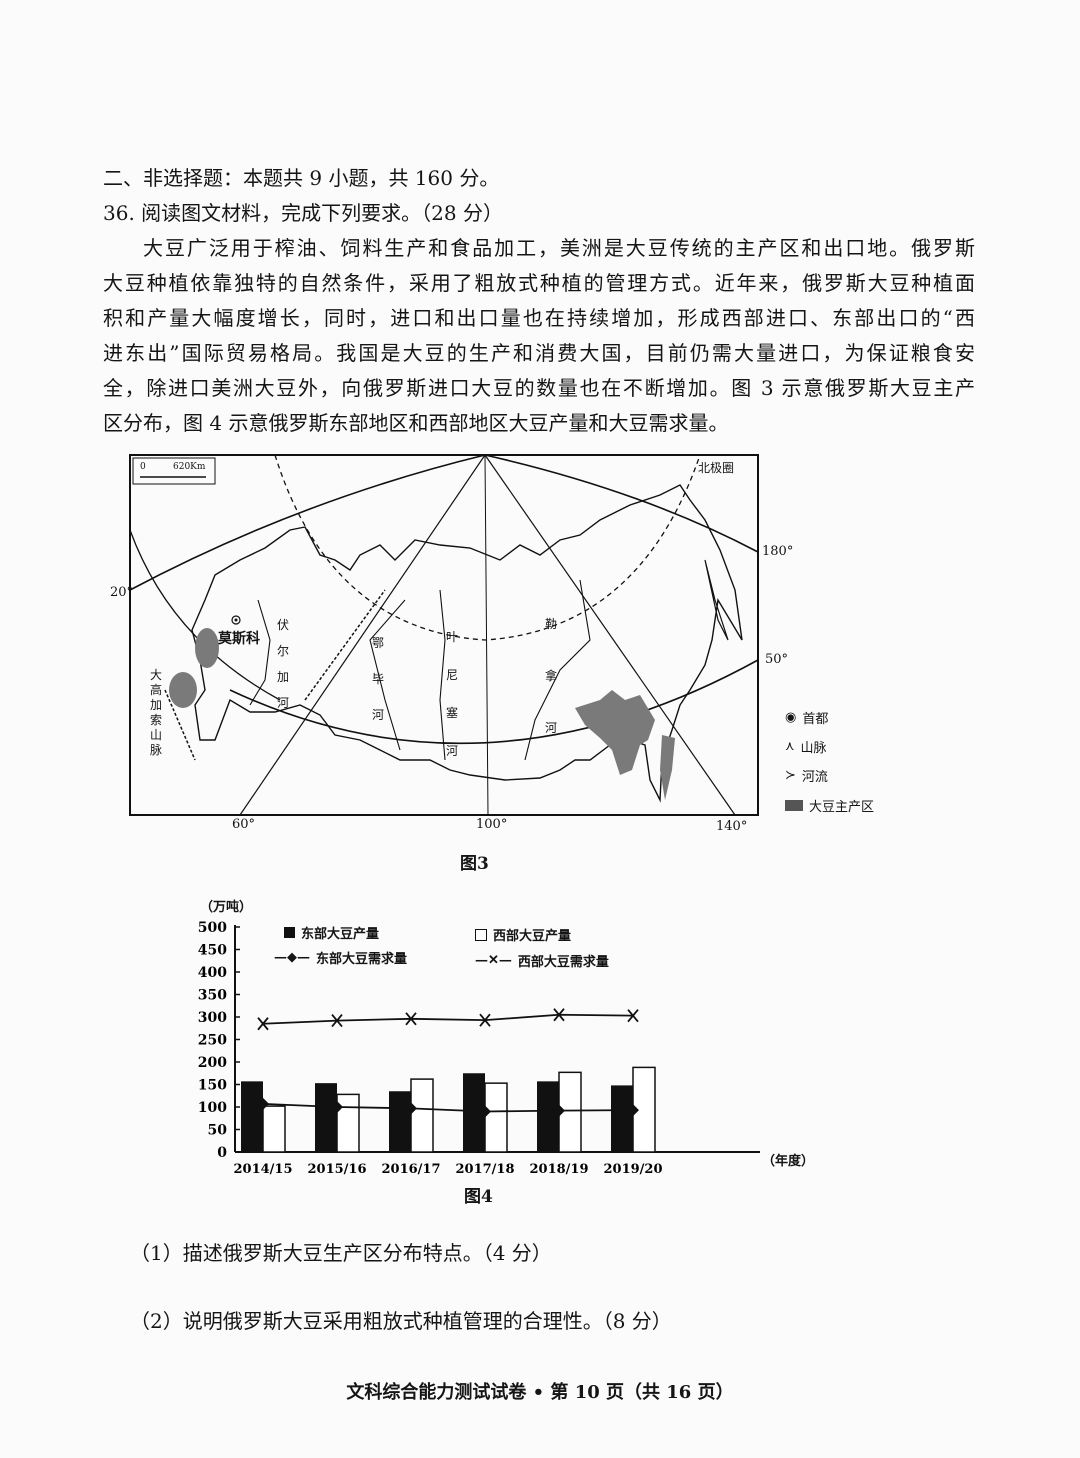 This screenshot has width=1080, height=1458. I want to click on ural-mountains, so click(345, 645).